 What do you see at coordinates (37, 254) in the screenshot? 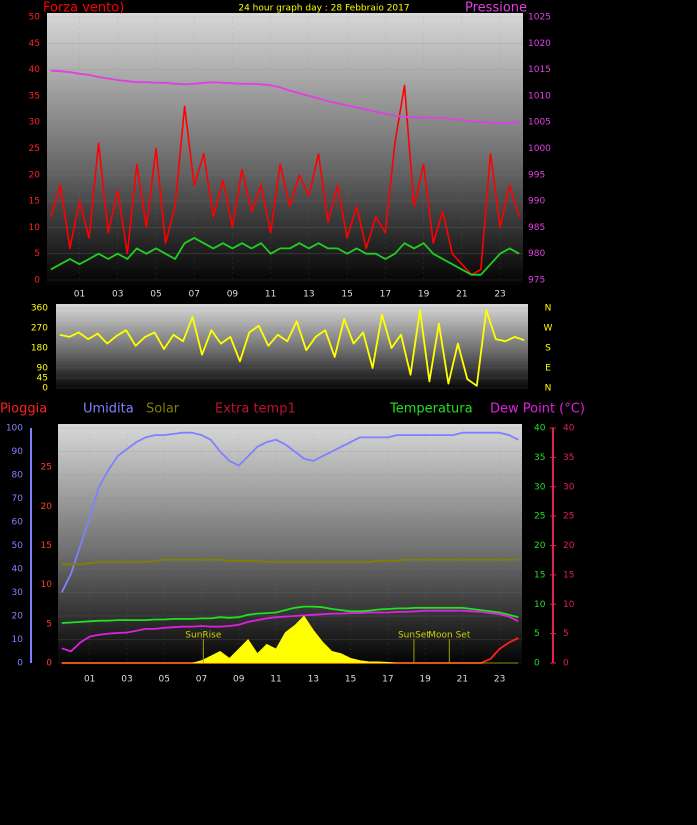
I see `y-tick-label: 5` at bounding box center [37, 254].